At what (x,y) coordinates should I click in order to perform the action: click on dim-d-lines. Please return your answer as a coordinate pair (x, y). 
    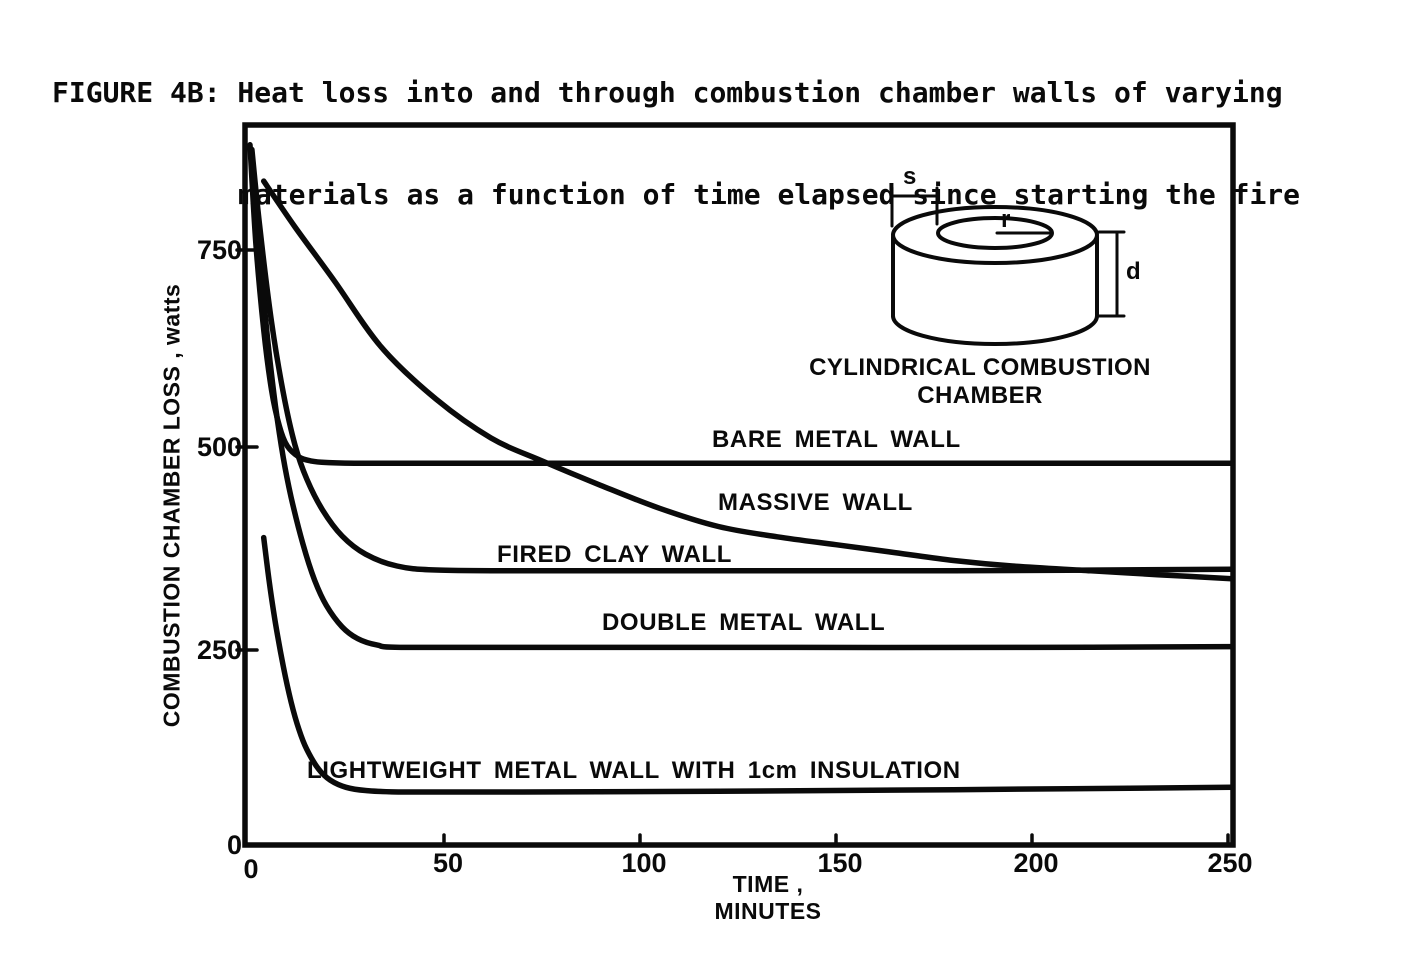
    Looking at the image, I should click on (1111, 274).